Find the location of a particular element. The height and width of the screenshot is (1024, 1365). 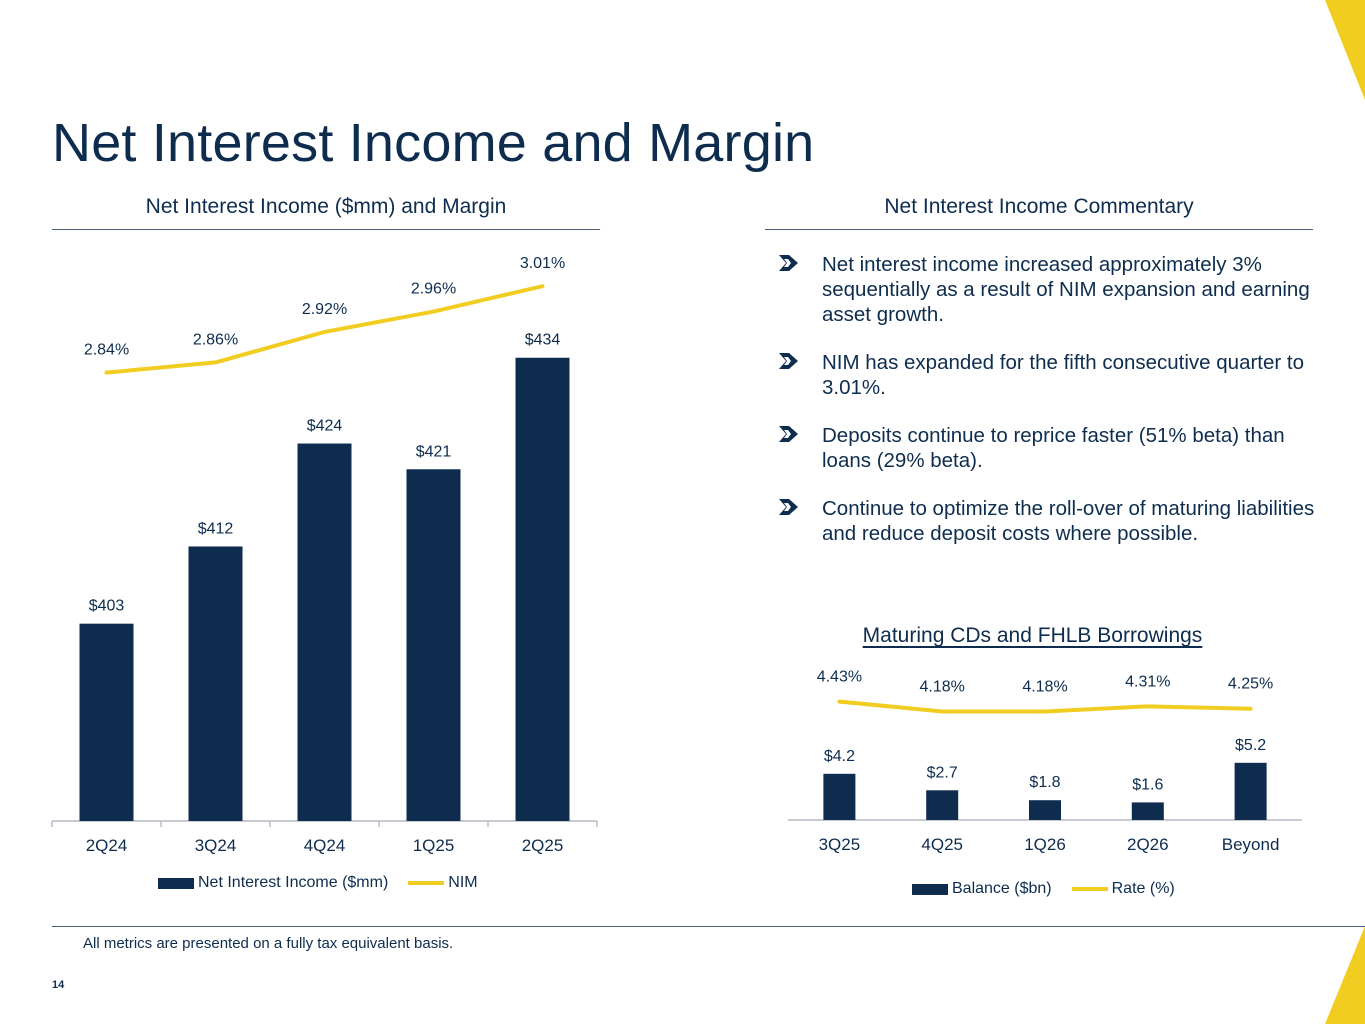

page-number: 14 is located at coordinates (58, 985).